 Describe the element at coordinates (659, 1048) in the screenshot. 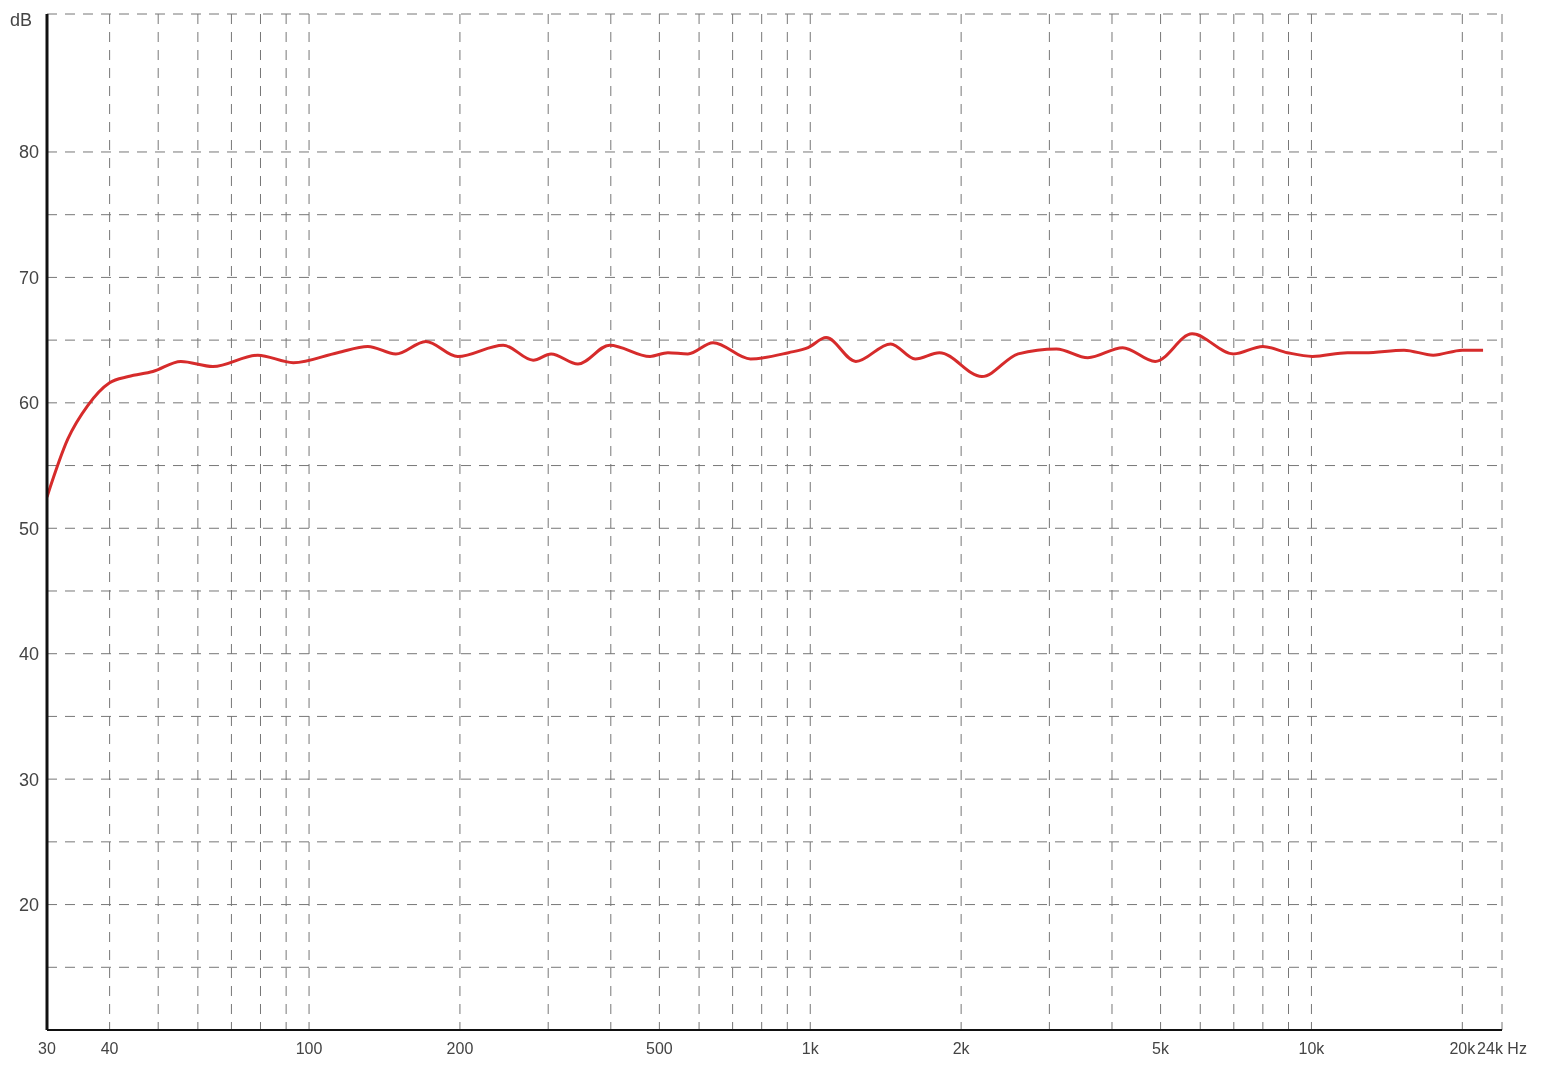

I see `x-tick-label: 500` at that location.